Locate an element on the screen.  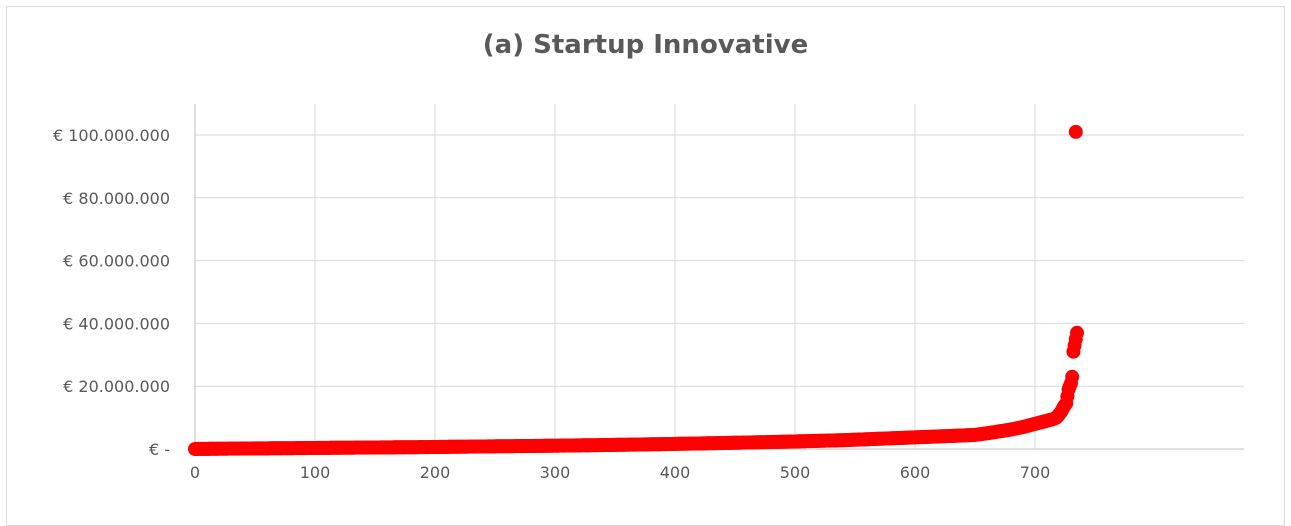
x-tick-label: 700 is located at coordinates (1035, 472).